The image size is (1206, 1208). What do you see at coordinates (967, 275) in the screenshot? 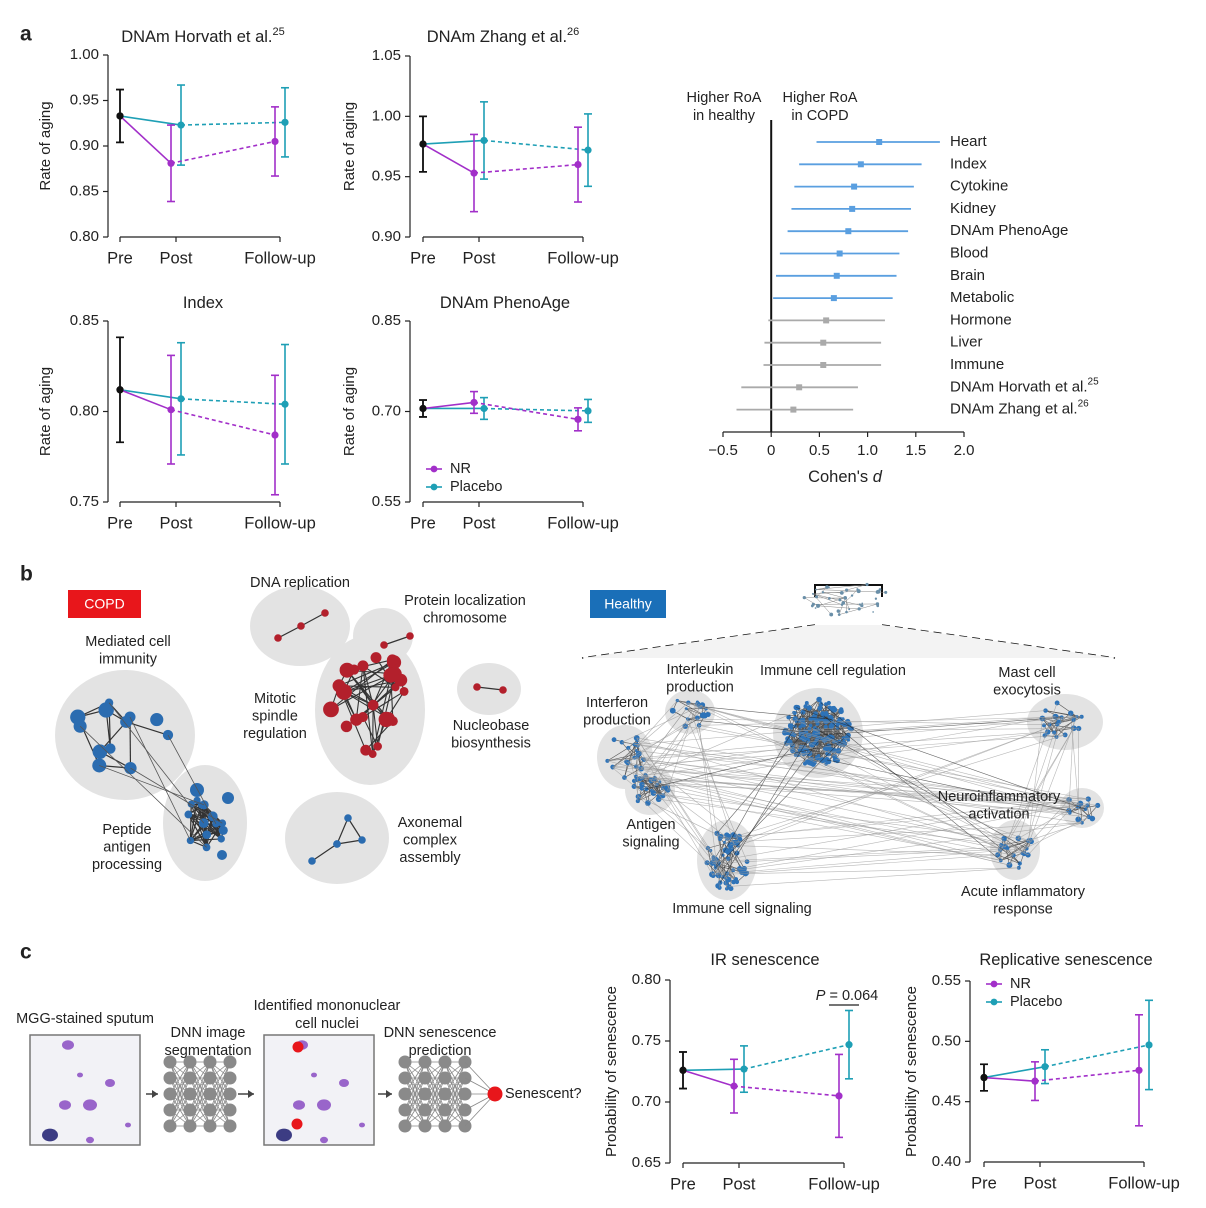
I see `category-text: Brain` at bounding box center [967, 275].